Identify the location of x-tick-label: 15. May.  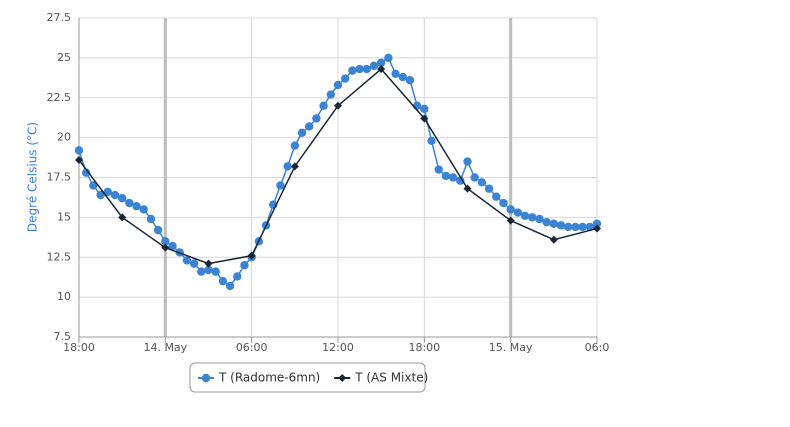
(511, 347).